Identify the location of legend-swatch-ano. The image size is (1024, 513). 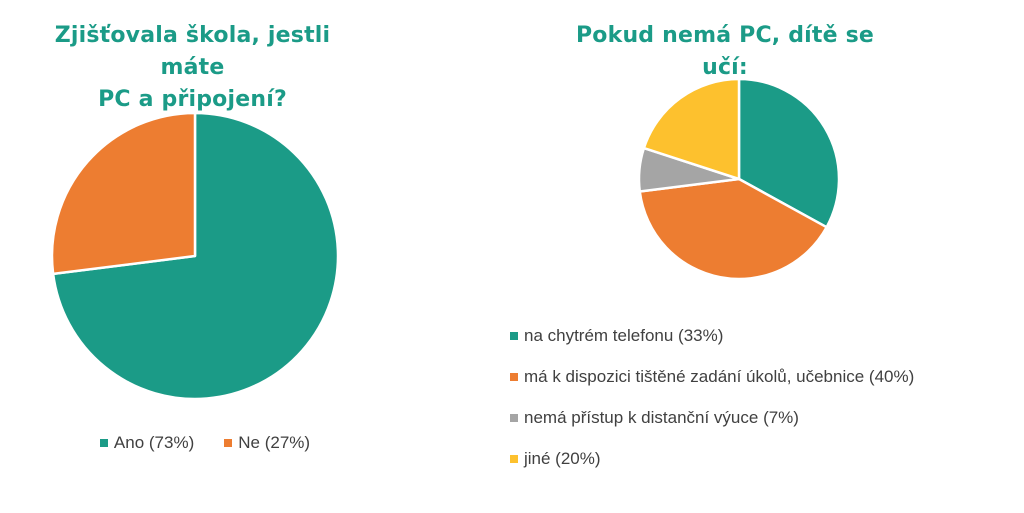
(103, 443).